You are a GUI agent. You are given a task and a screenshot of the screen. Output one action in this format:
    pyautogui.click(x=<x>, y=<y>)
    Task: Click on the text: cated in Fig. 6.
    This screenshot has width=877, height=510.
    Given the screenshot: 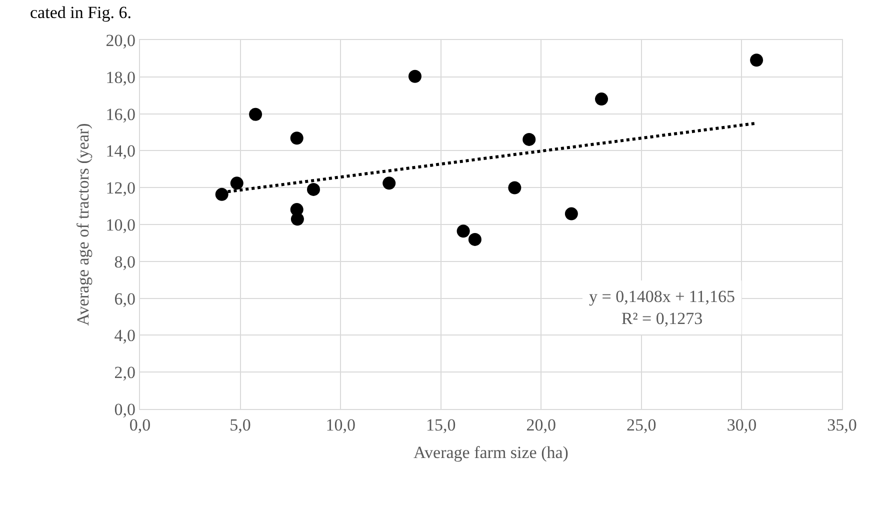 What is the action you would take?
    pyautogui.click(x=81, y=12)
    